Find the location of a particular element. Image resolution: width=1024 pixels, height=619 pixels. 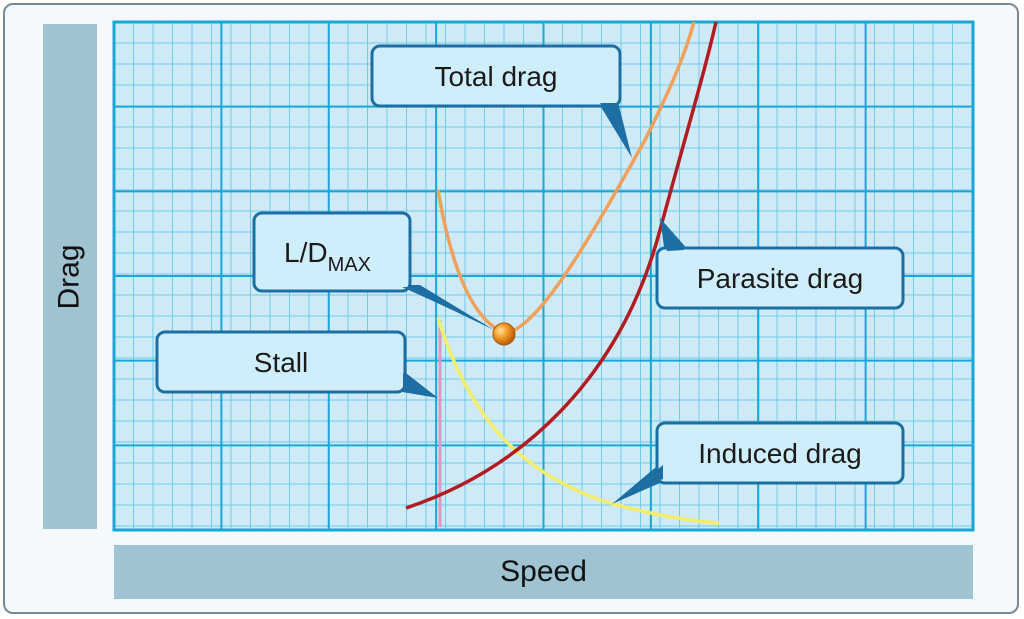

callout-induced-drag-text: Induced drag is located at coordinates (779, 453).